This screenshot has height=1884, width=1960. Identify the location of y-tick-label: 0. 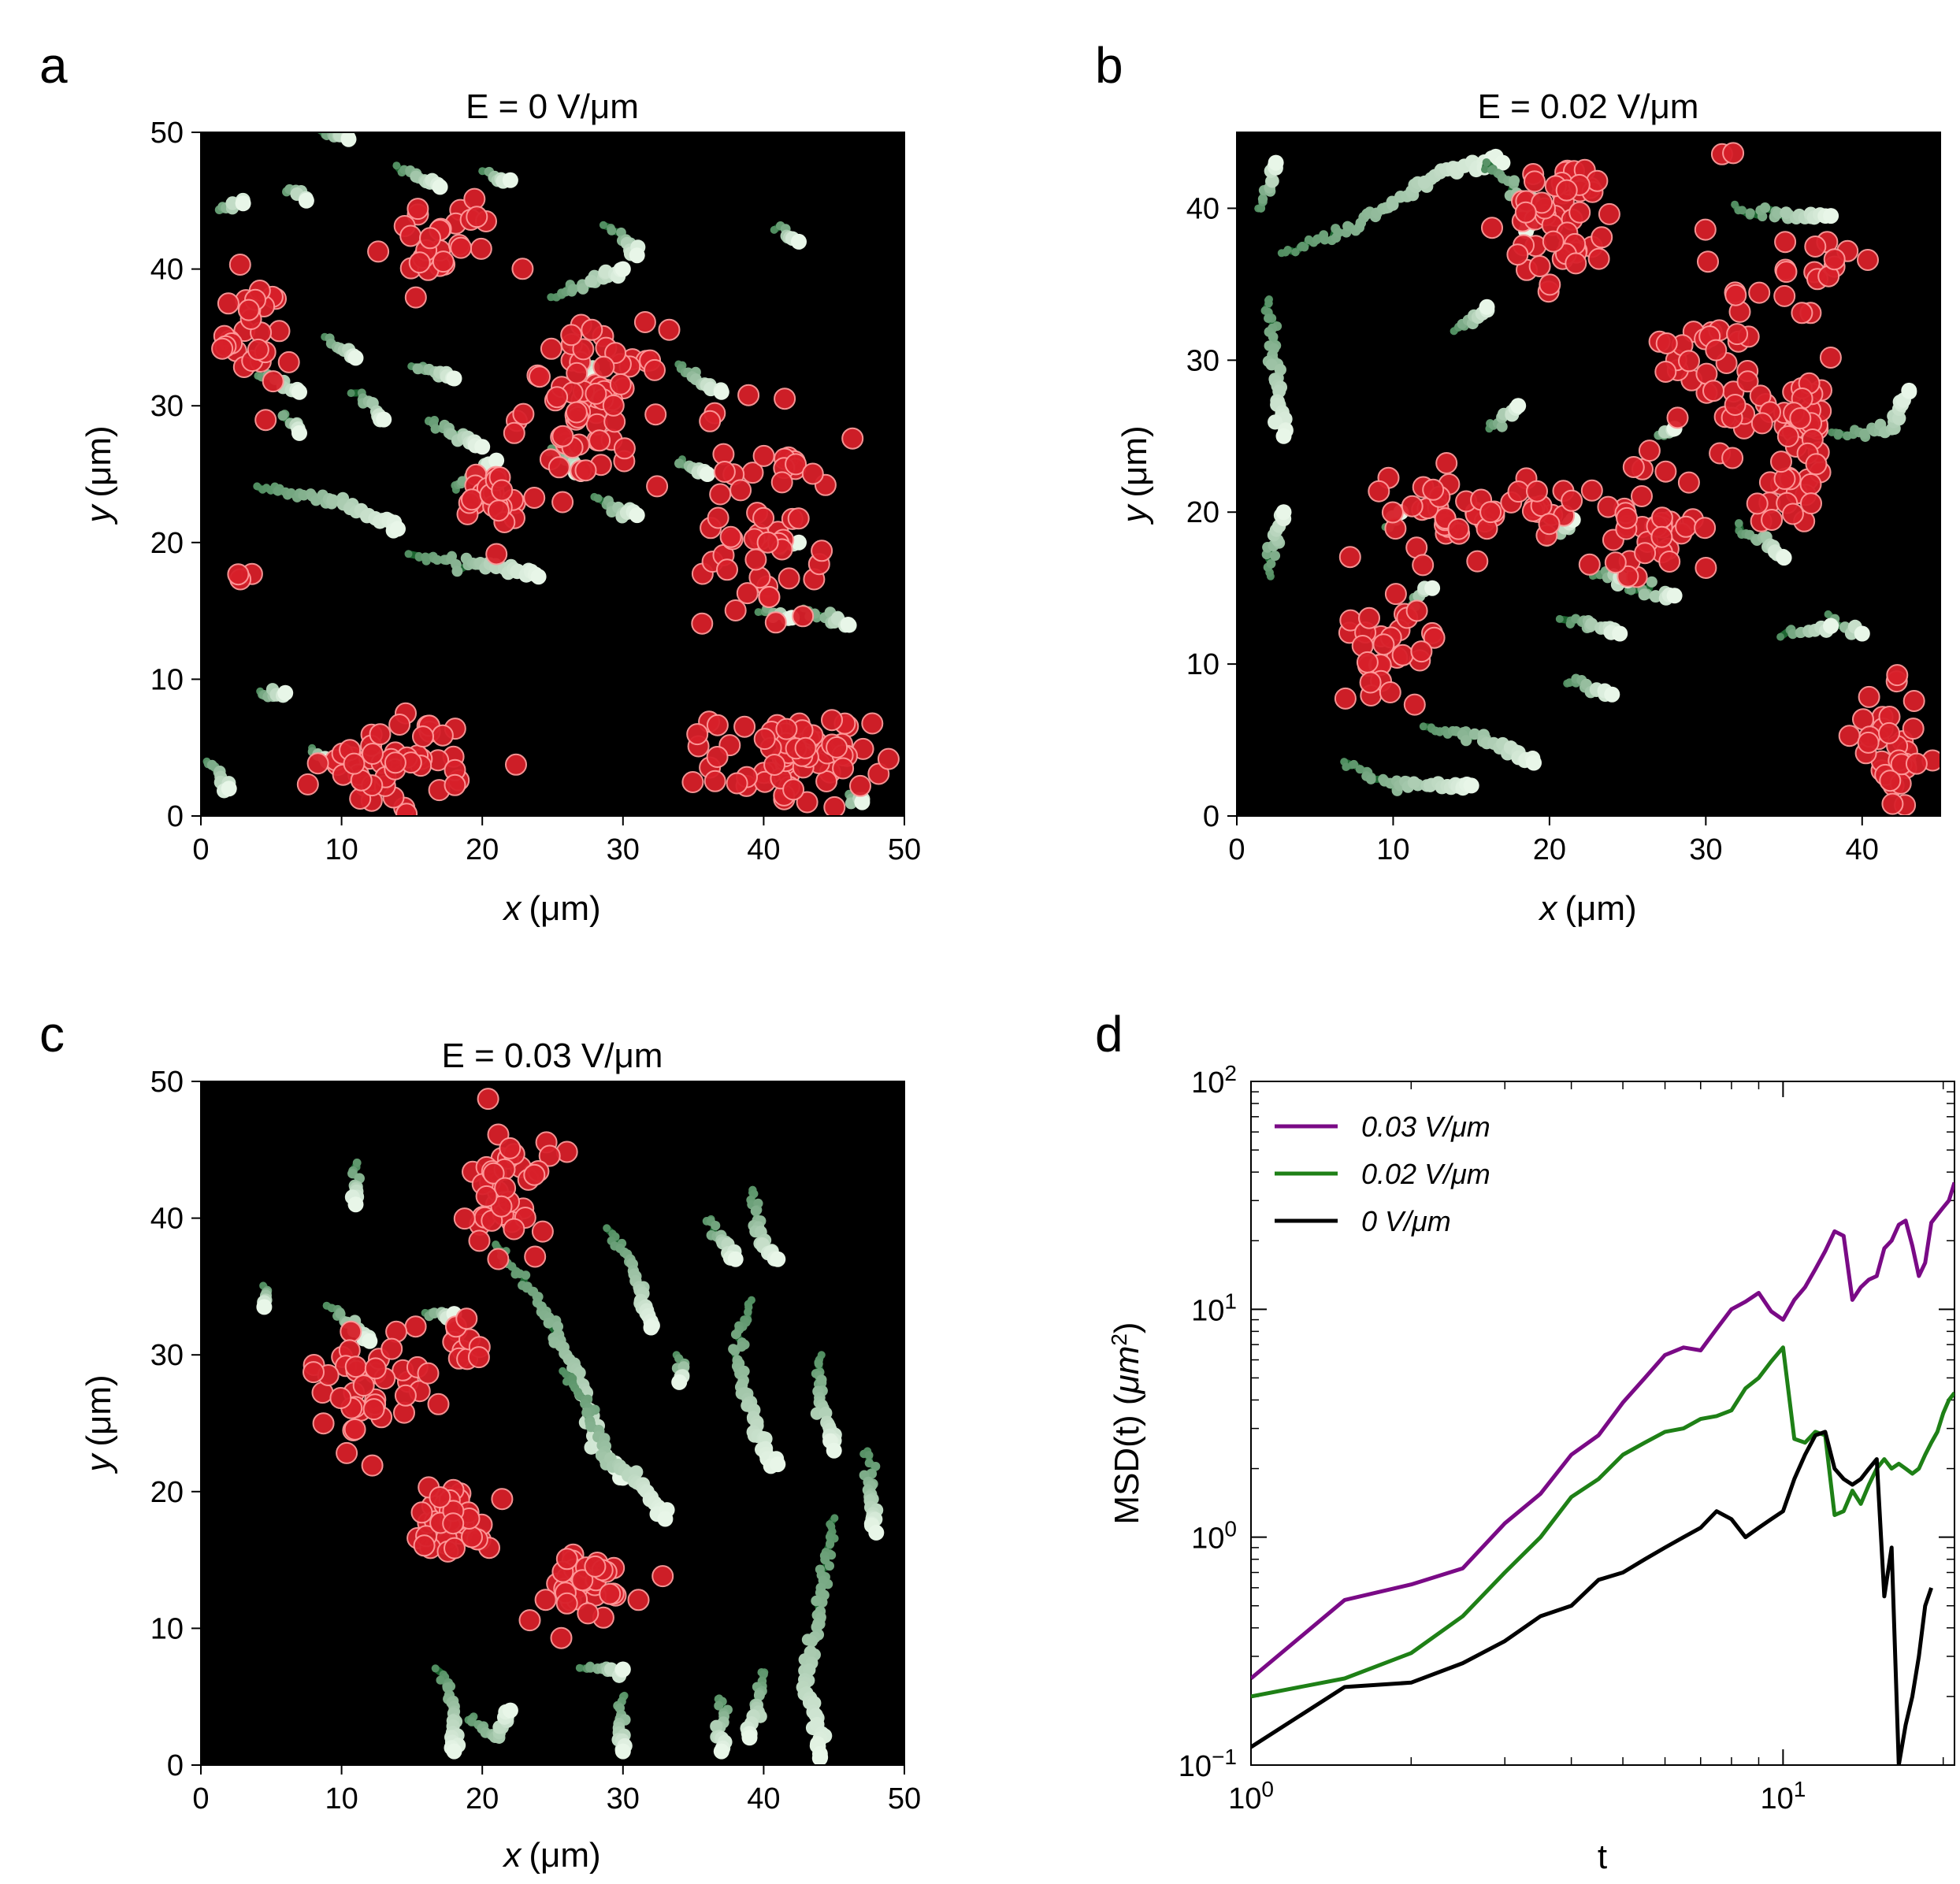
(175, 1765).